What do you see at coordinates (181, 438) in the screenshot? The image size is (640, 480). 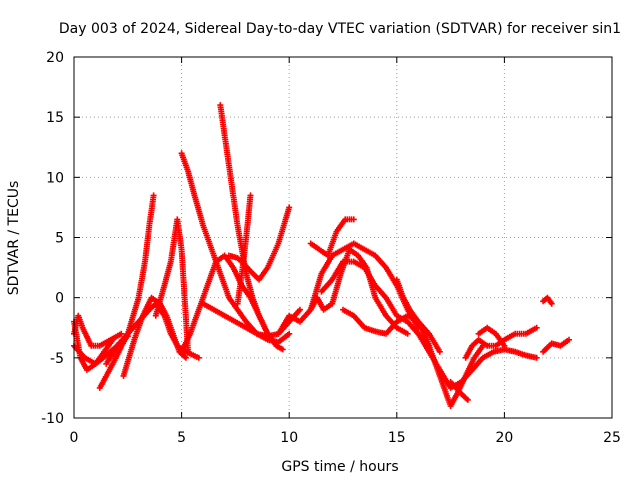 I see `x-tick-label: 5` at bounding box center [181, 438].